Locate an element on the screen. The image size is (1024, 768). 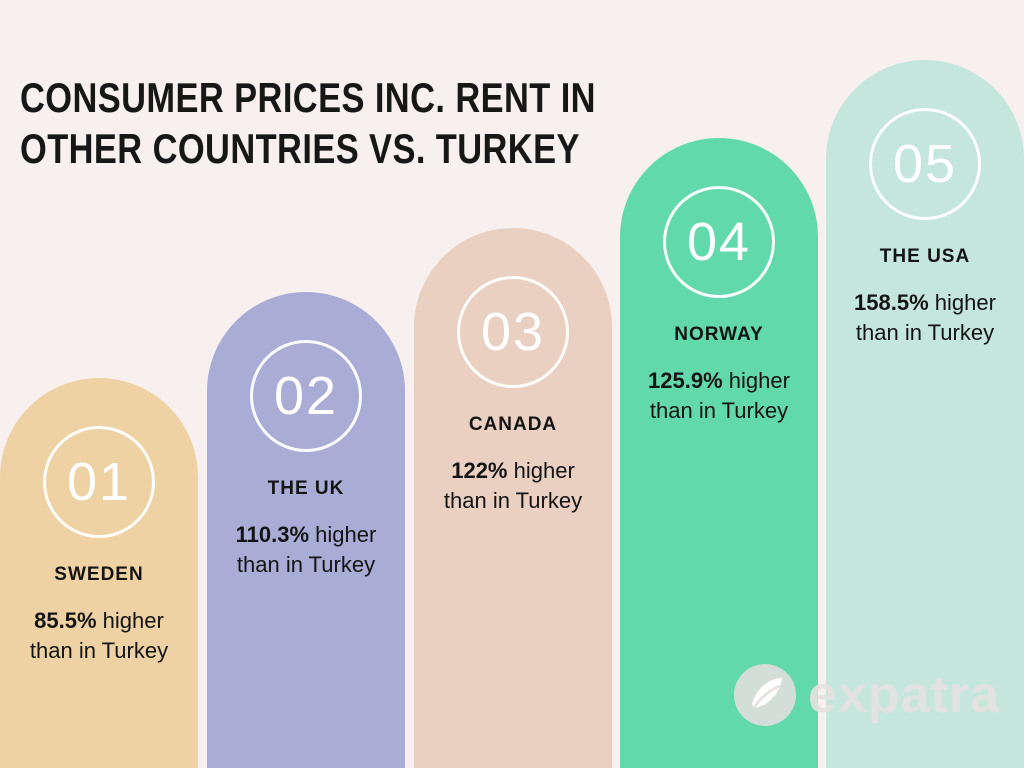
rank-circle: 04 is located at coordinates (719, 242).